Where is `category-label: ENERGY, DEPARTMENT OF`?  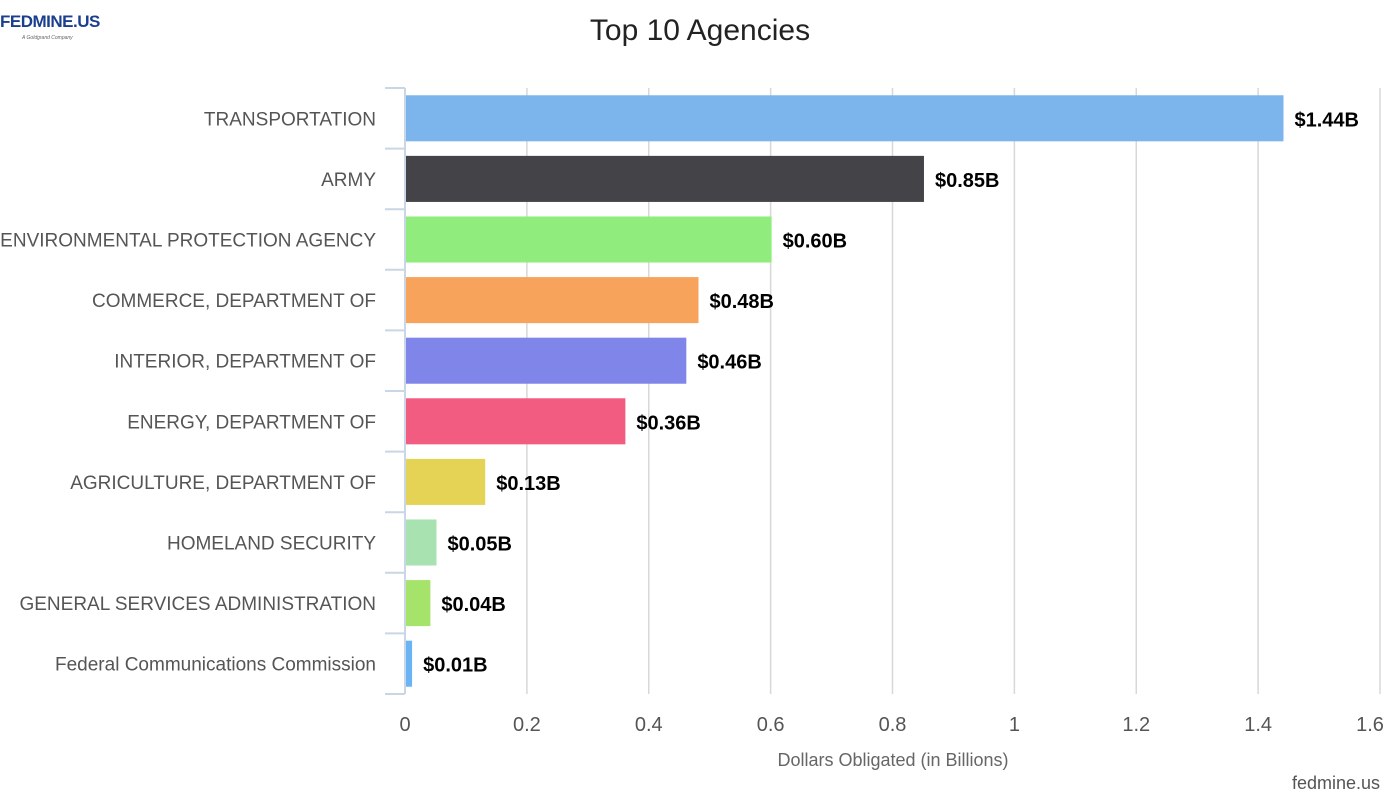 category-label: ENERGY, DEPARTMENT OF is located at coordinates (251, 422).